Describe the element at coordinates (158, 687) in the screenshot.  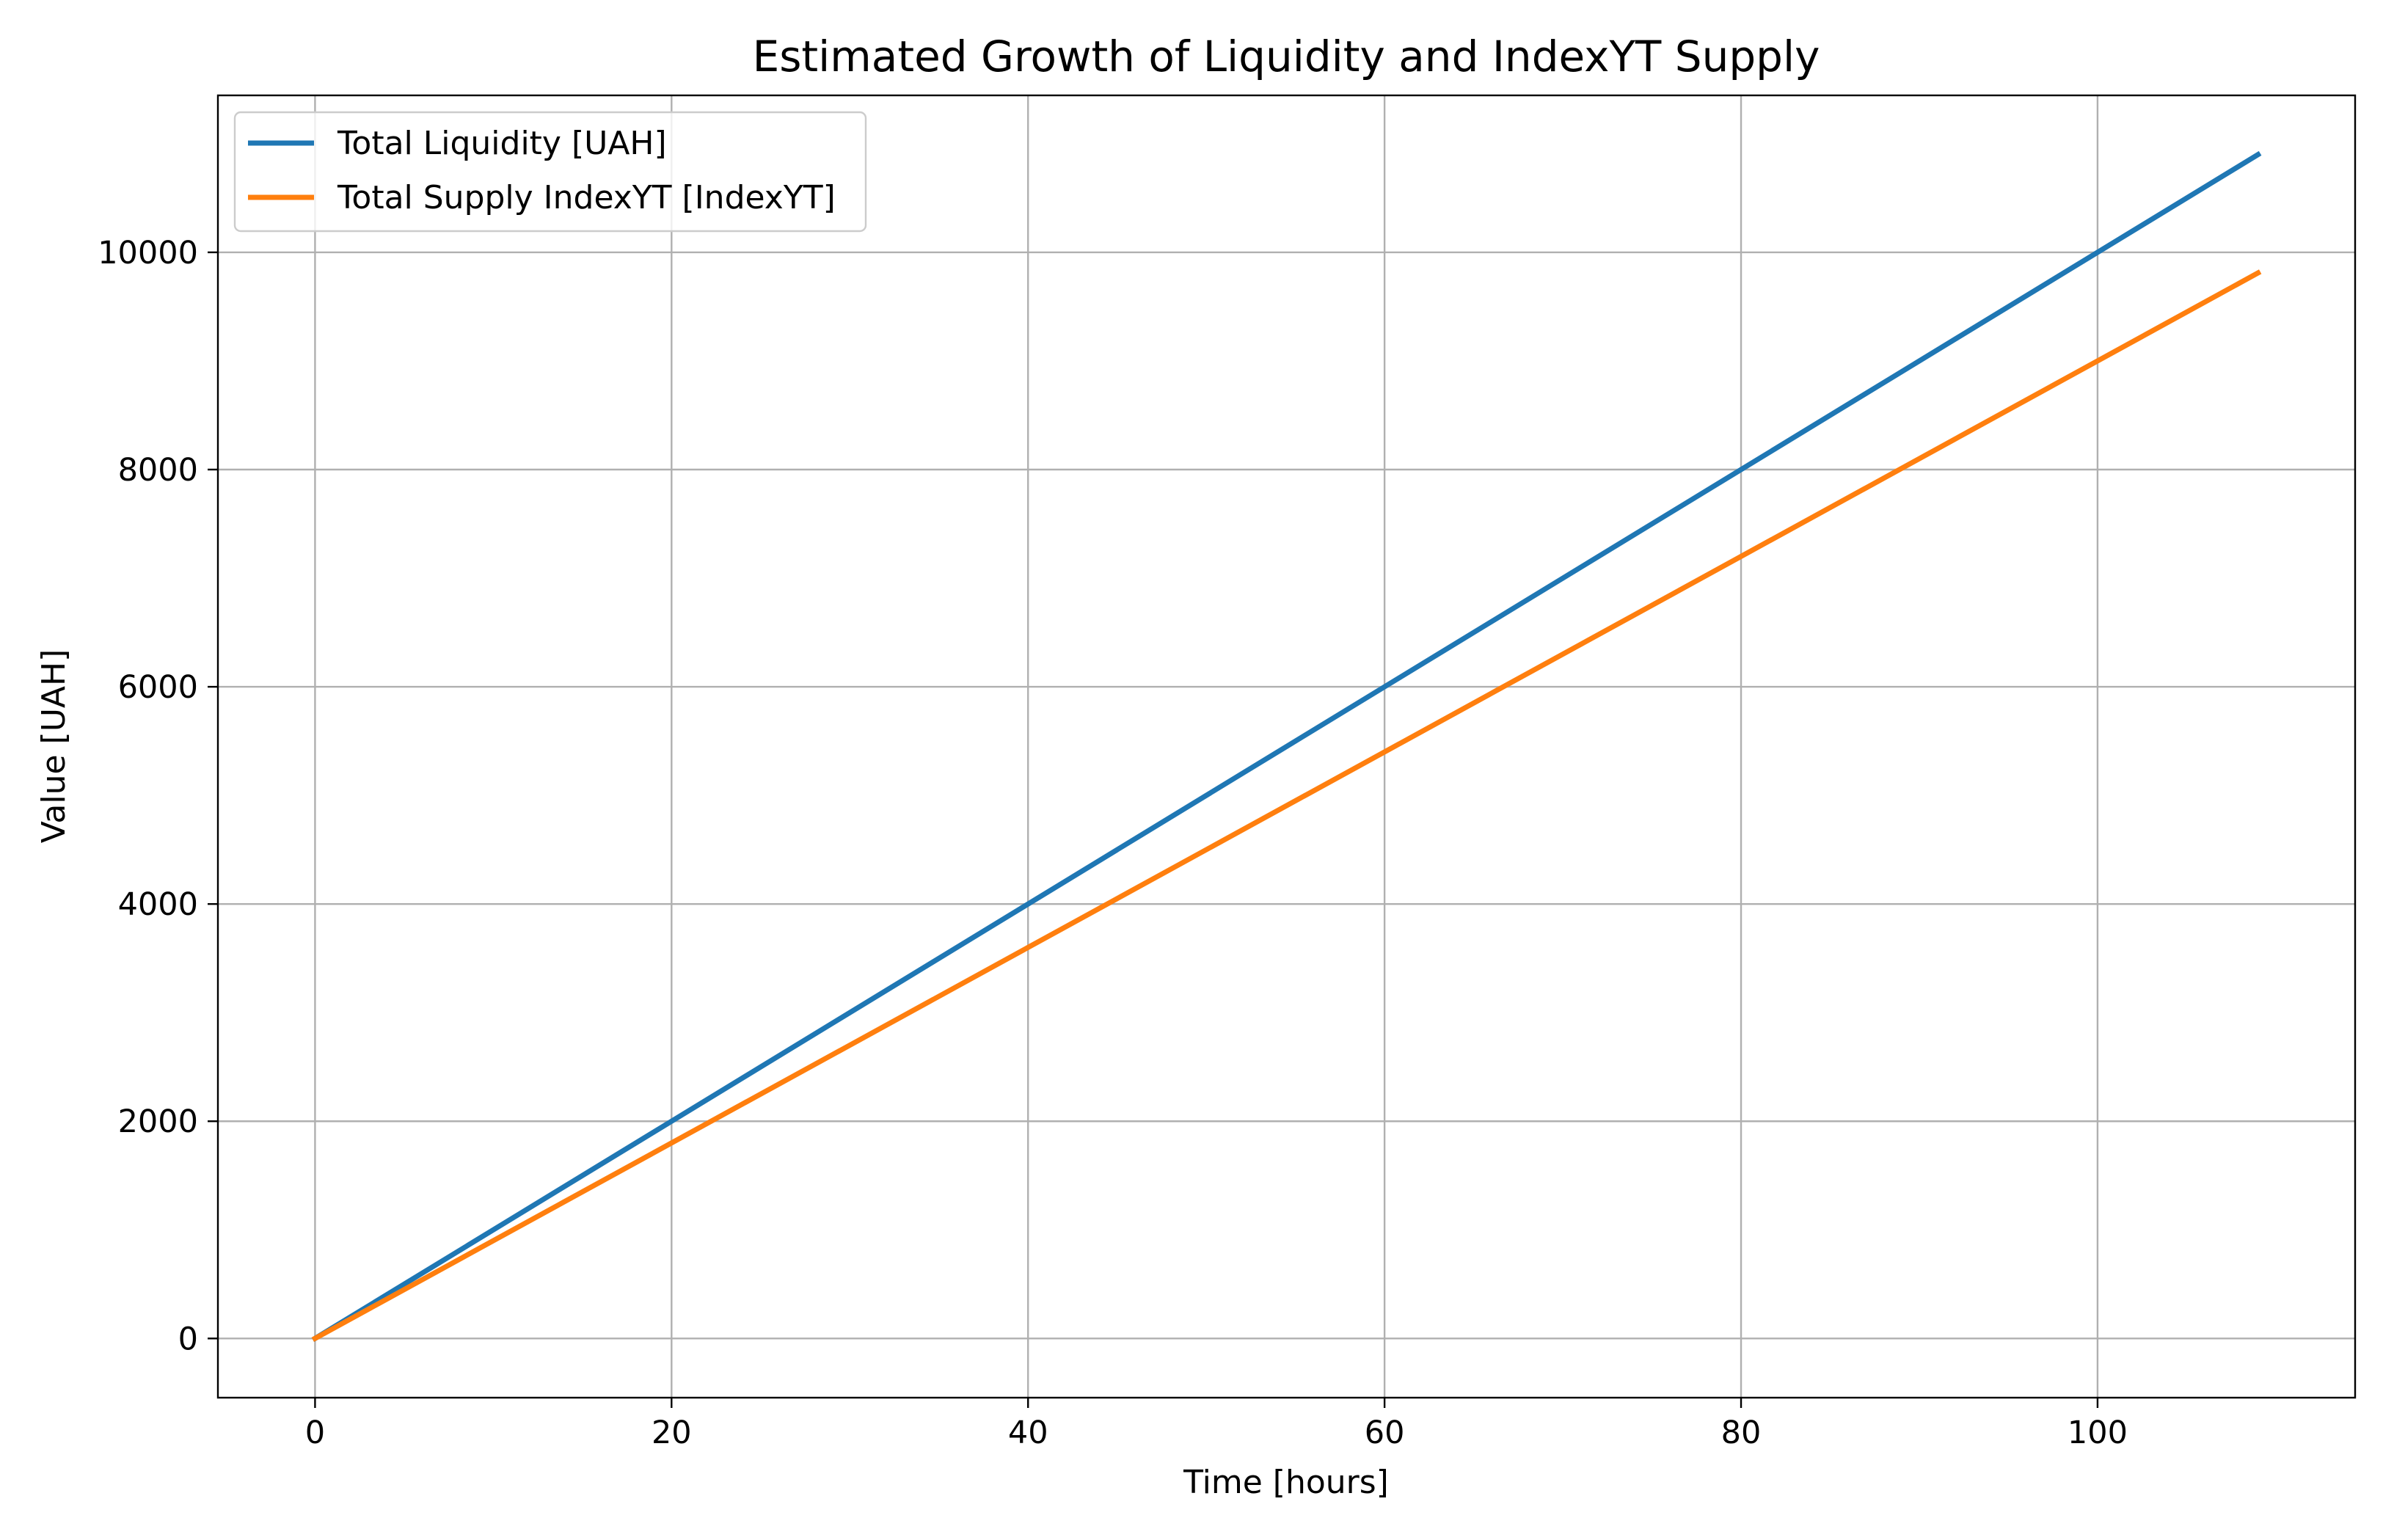
I see `y-tick-label: 6000` at that location.